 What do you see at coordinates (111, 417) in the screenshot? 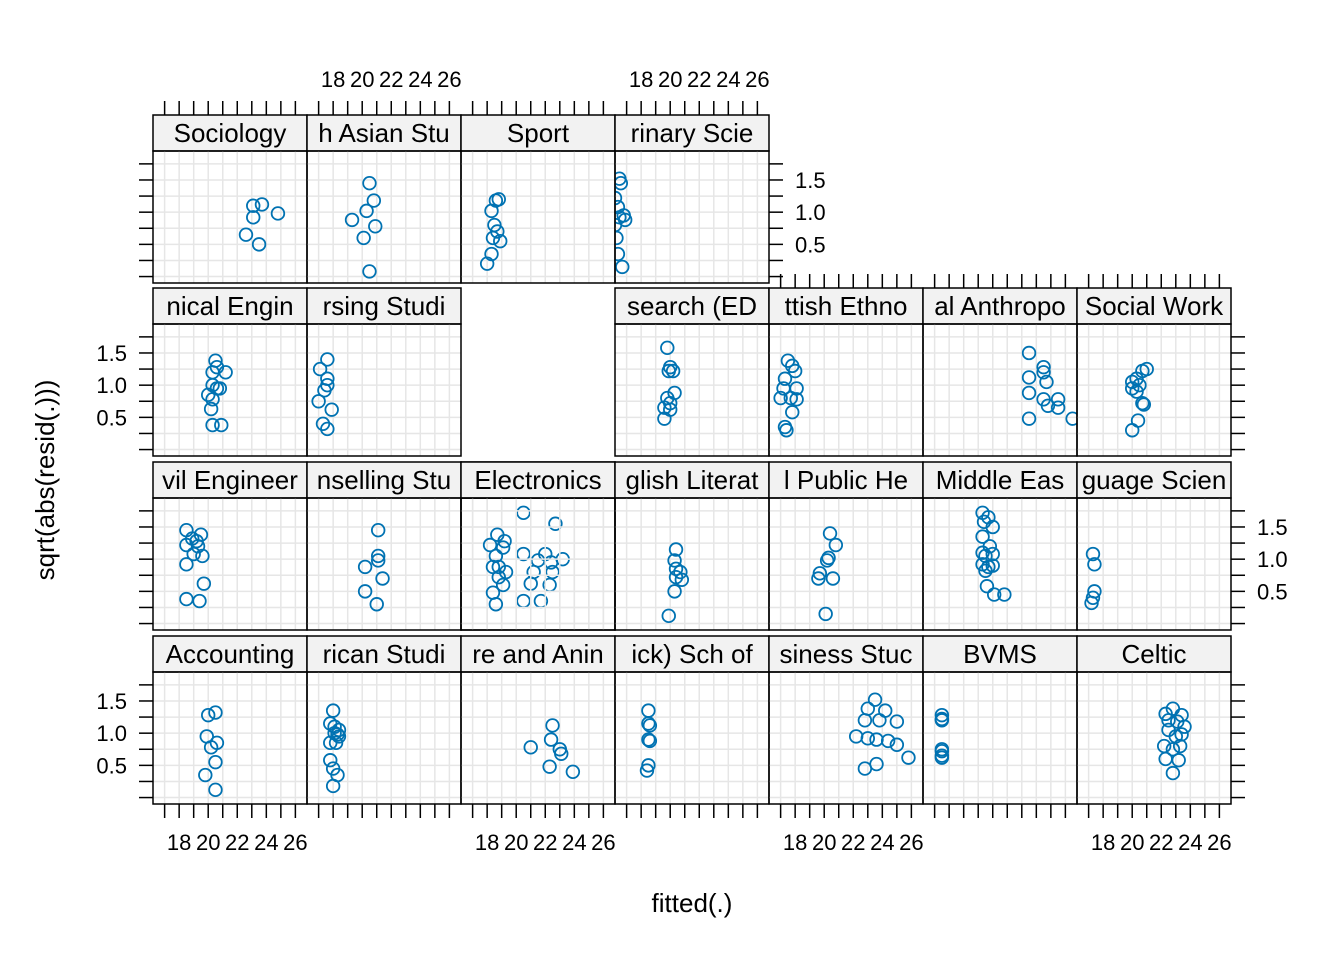
I see `y-tick-label: 0.5` at bounding box center [111, 417].